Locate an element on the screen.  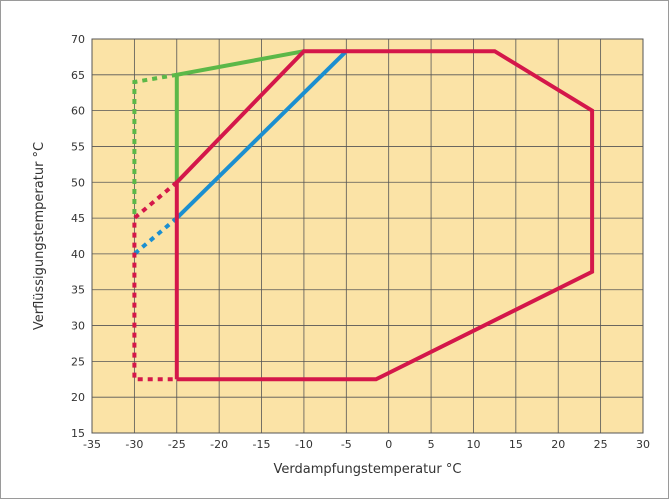
x-tick-label: 15 is located at coordinates (516, 444).